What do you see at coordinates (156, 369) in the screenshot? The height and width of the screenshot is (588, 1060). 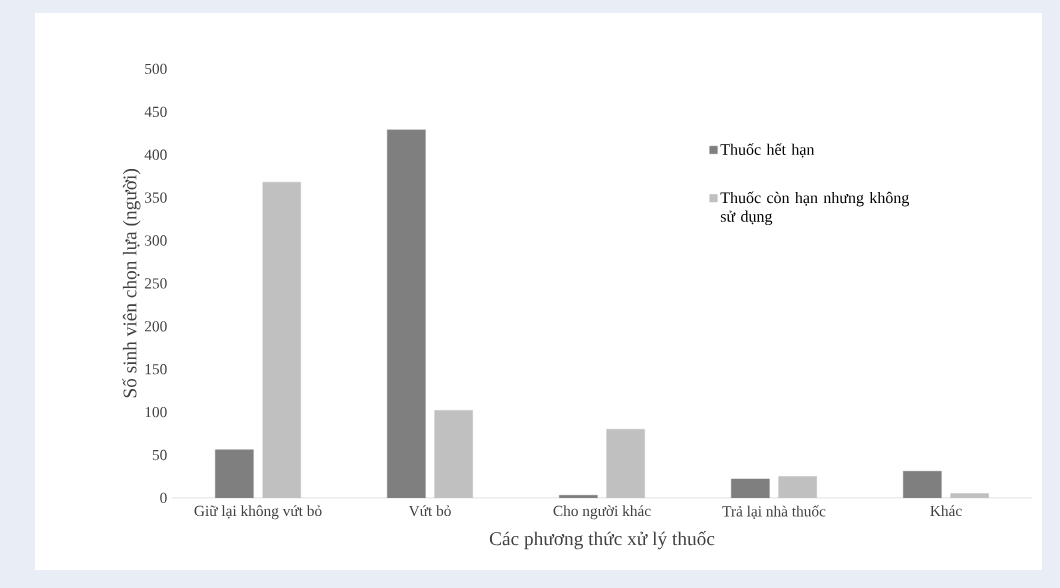 I see `y-tick-label: 150` at bounding box center [156, 369].